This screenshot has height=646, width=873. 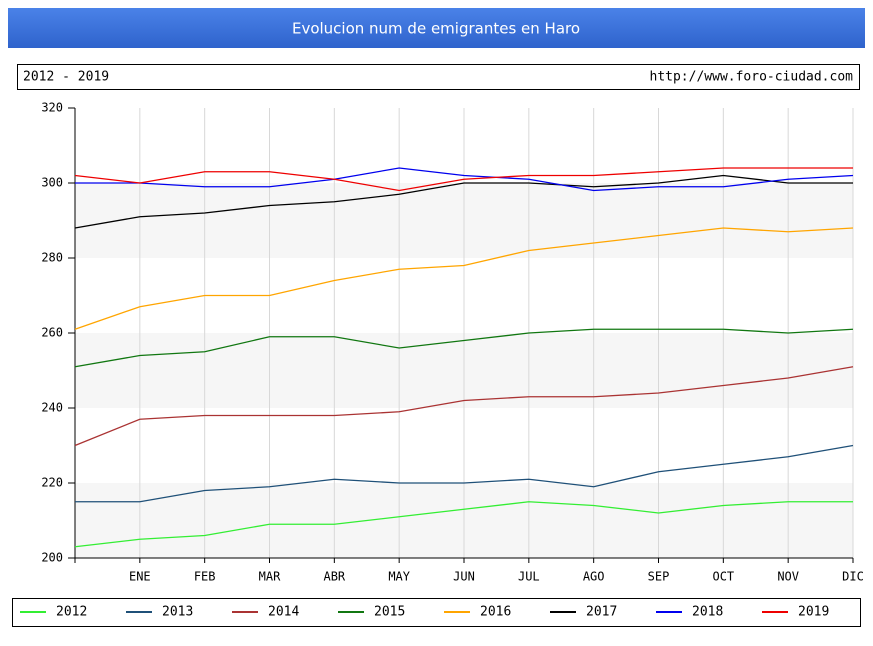 What do you see at coordinates (813, 612) in the screenshot?
I see `legend-label: 2019` at bounding box center [813, 612].